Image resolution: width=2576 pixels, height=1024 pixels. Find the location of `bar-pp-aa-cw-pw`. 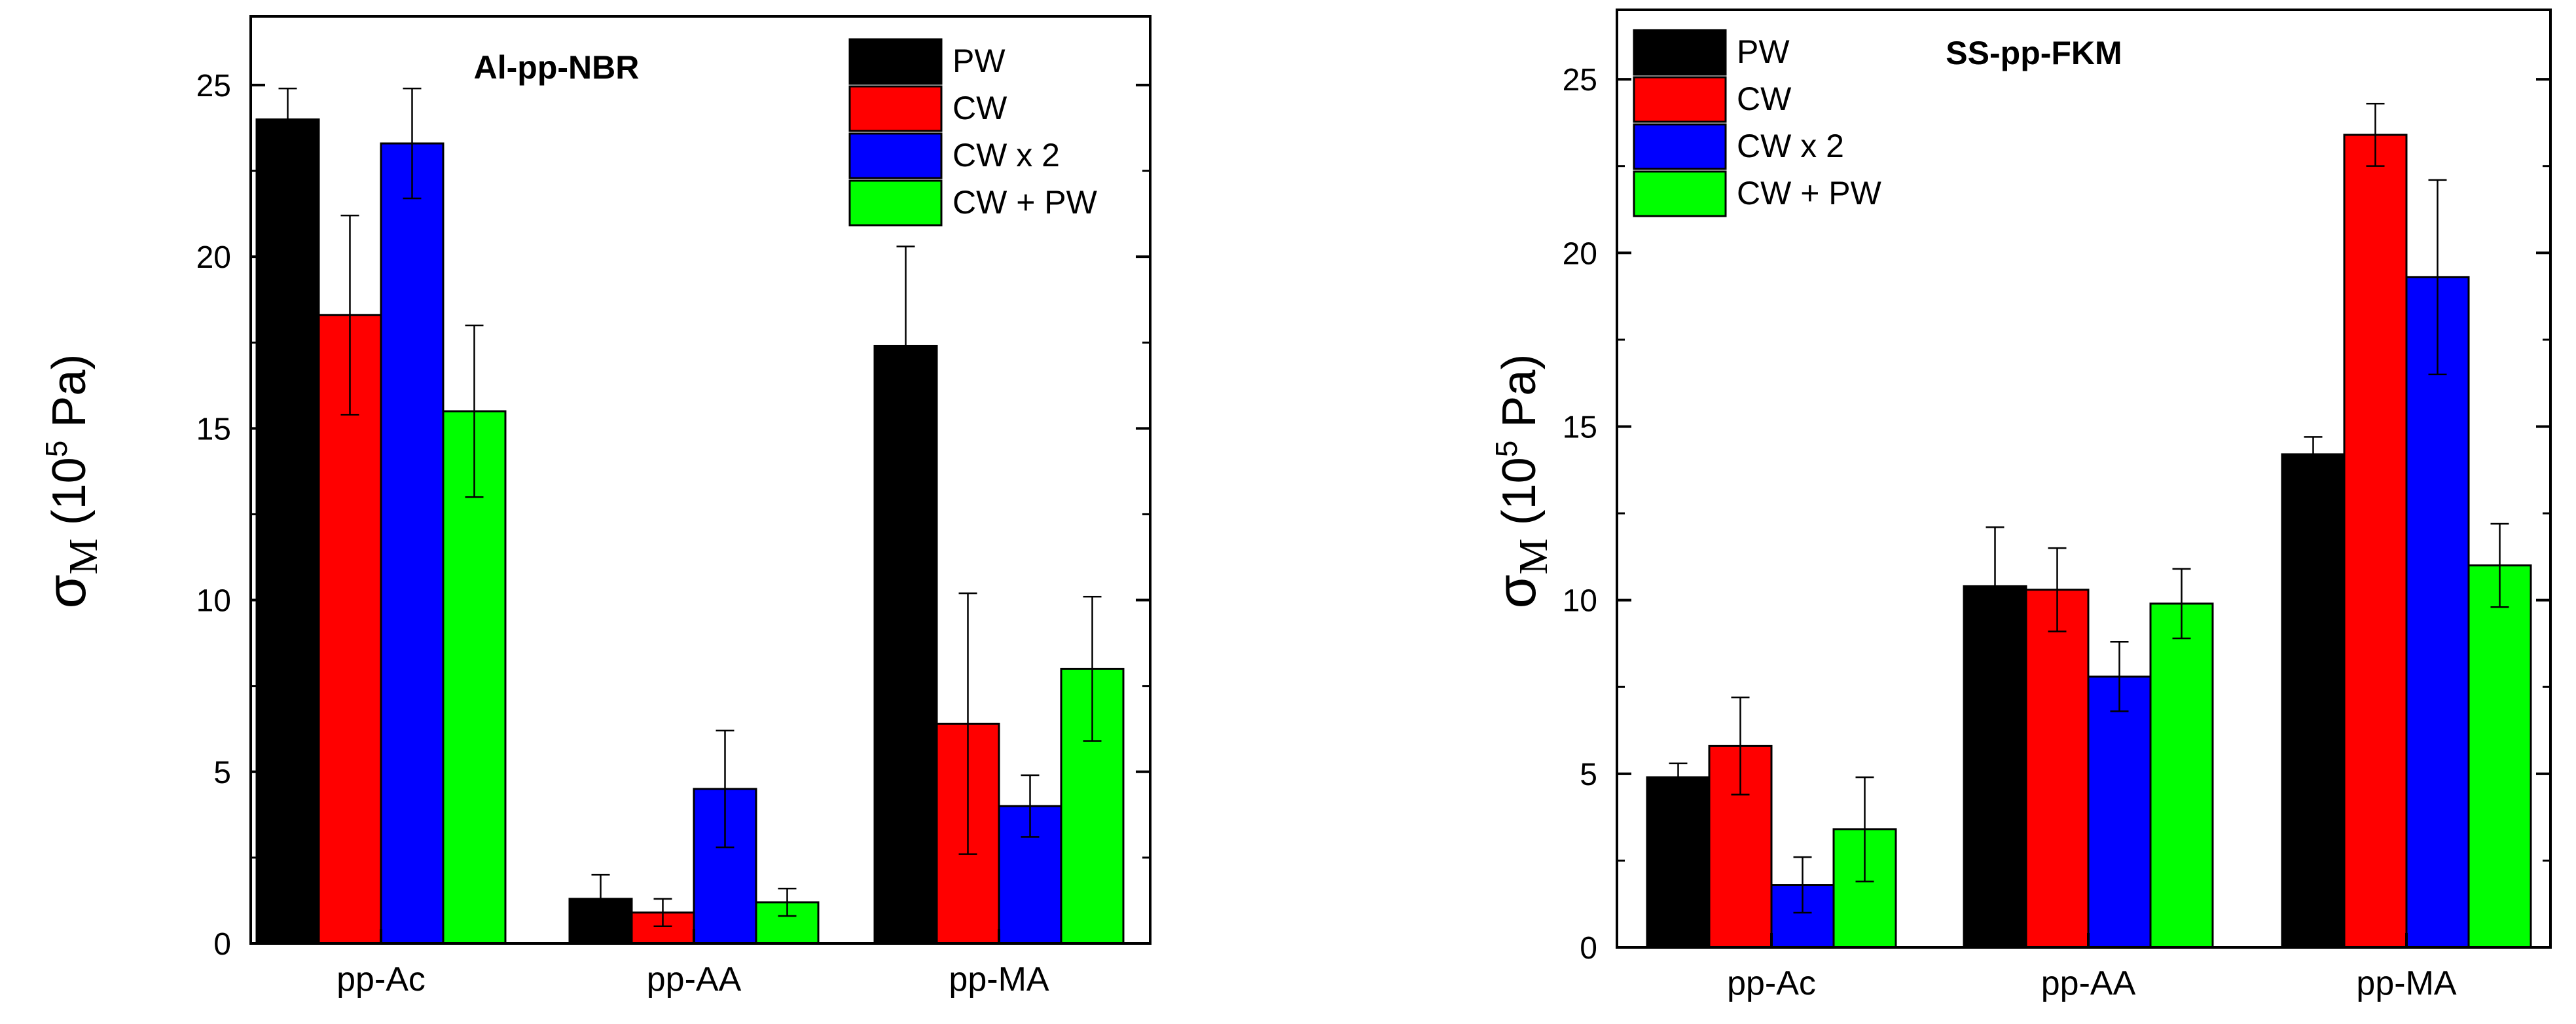

bar-pp-aa-cw-pw is located at coordinates (2181, 776).